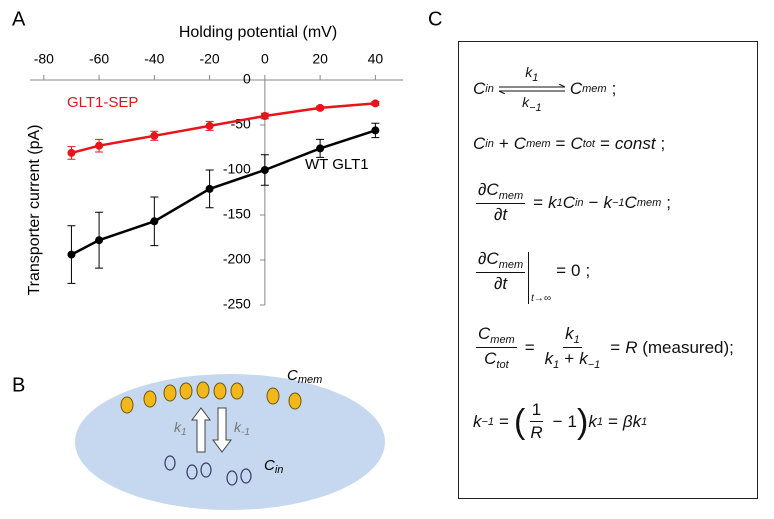 The height and width of the screenshot is (519, 774). What do you see at coordinates (18, 385) in the screenshot?
I see `panel-label: B` at bounding box center [18, 385].